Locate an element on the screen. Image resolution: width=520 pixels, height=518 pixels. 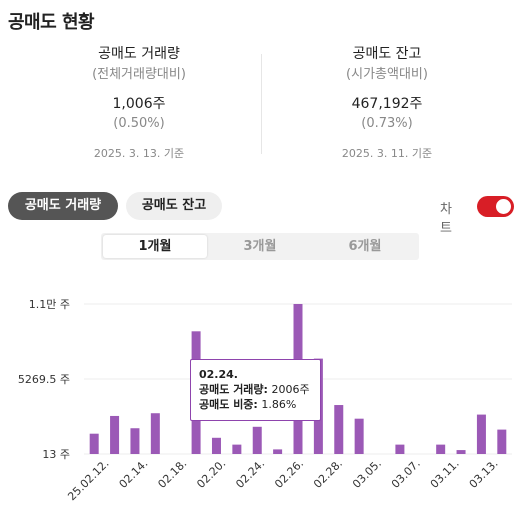
chart-toggle-switch is located at coordinates (495, 206).